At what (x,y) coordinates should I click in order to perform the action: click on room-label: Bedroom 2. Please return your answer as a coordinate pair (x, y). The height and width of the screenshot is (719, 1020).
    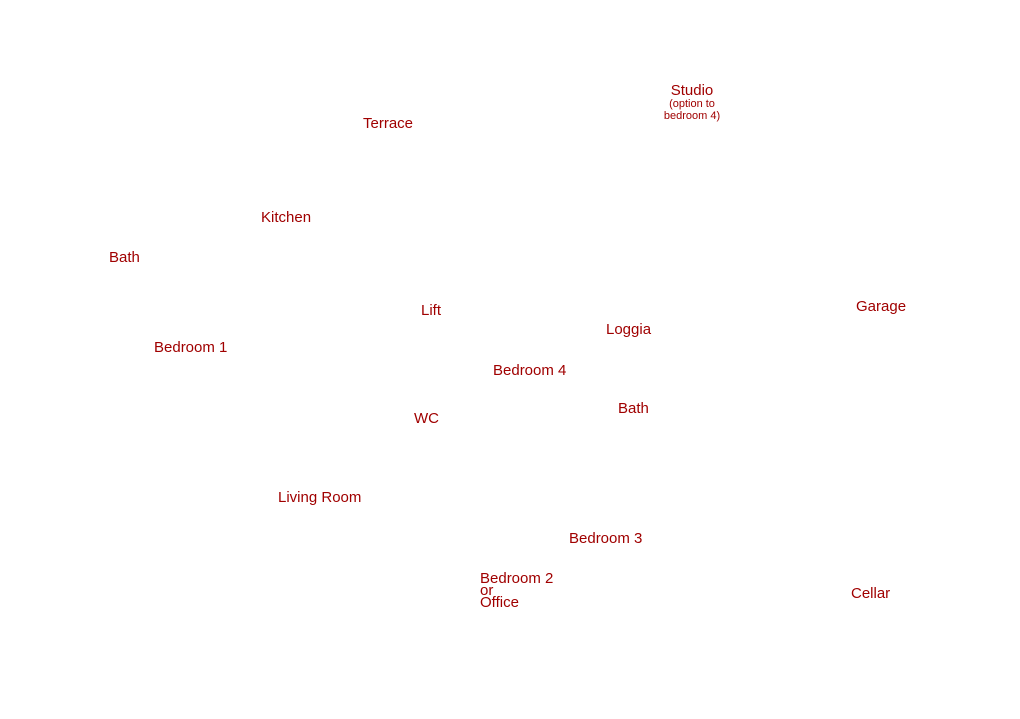
    Looking at the image, I should click on (517, 578).